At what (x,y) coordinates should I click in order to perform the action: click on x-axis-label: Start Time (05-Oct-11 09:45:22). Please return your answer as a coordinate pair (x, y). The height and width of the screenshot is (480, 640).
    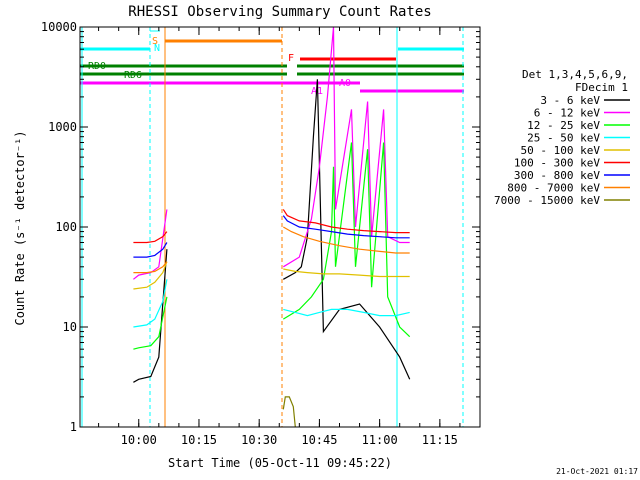
    Looking at the image, I should click on (280, 463).